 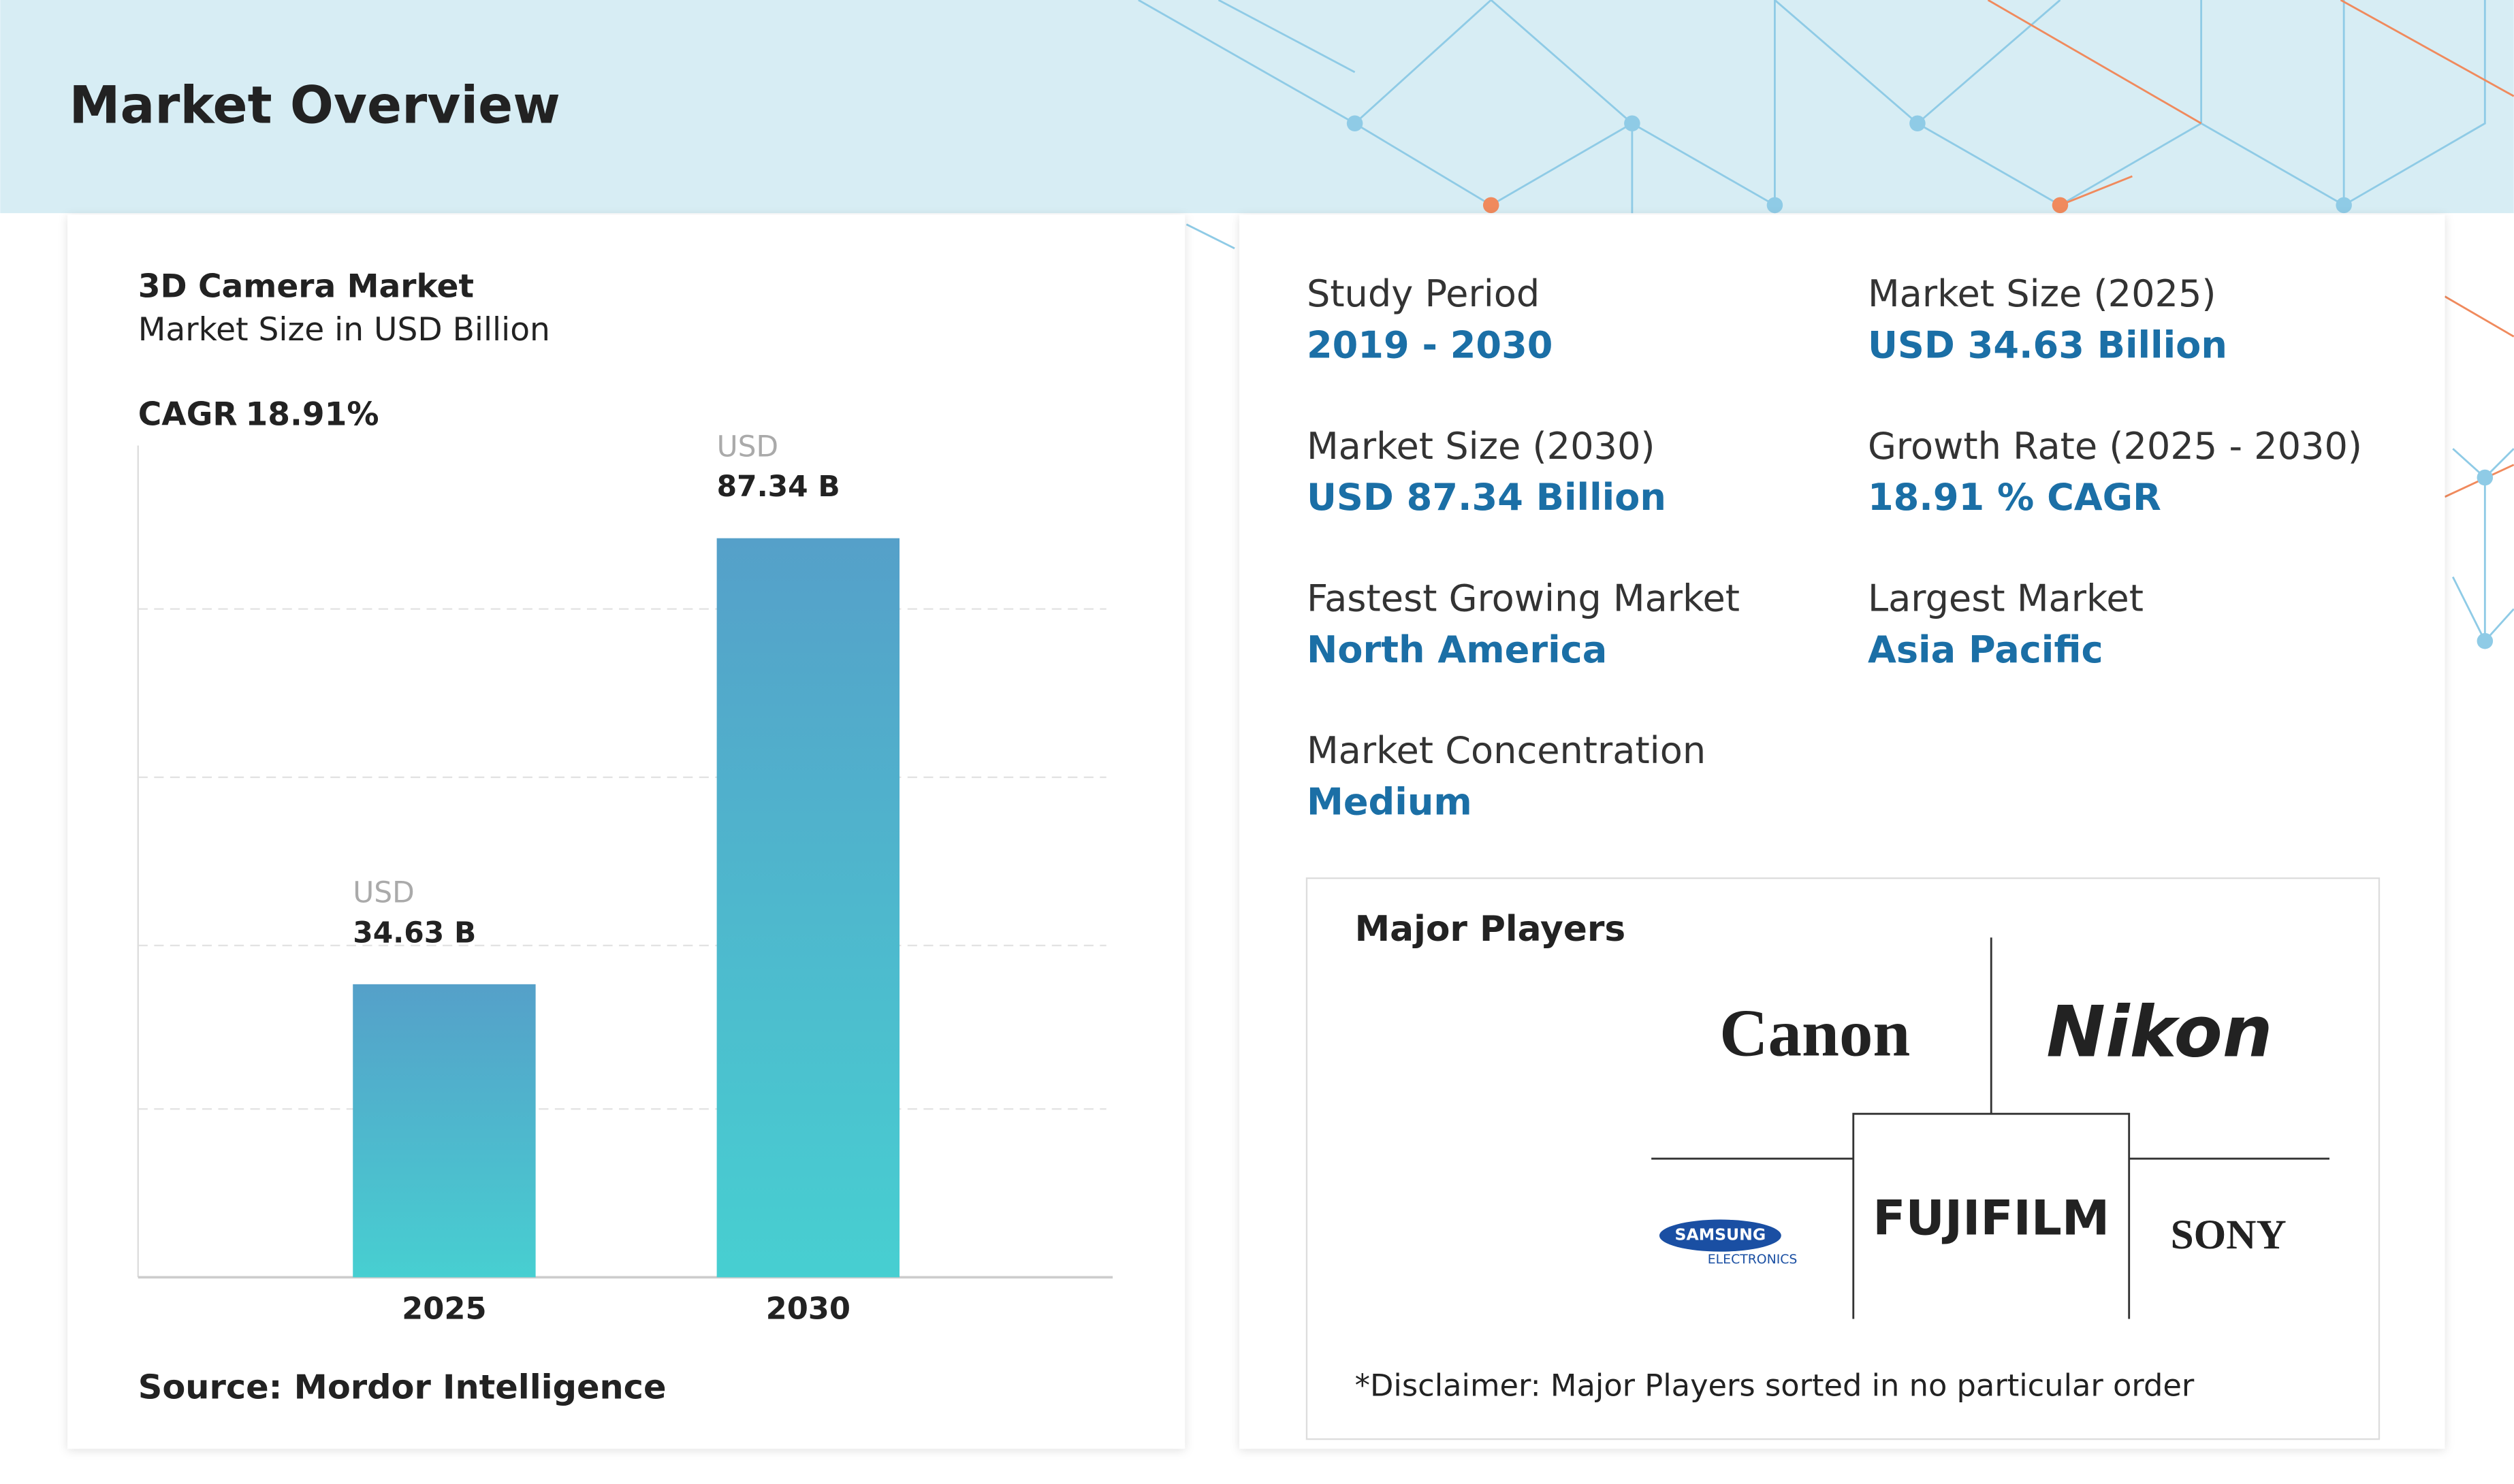 What do you see at coordinates (444, 1309) in the screenshot?
I see `x-tick-label: 2025` at bounding box center [444, 1309].